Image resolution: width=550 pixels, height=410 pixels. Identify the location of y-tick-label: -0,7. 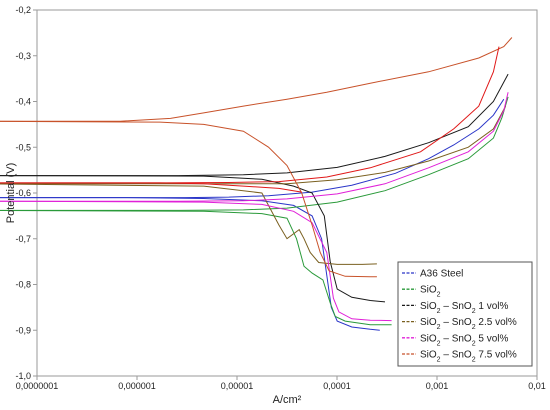
(23, 239).